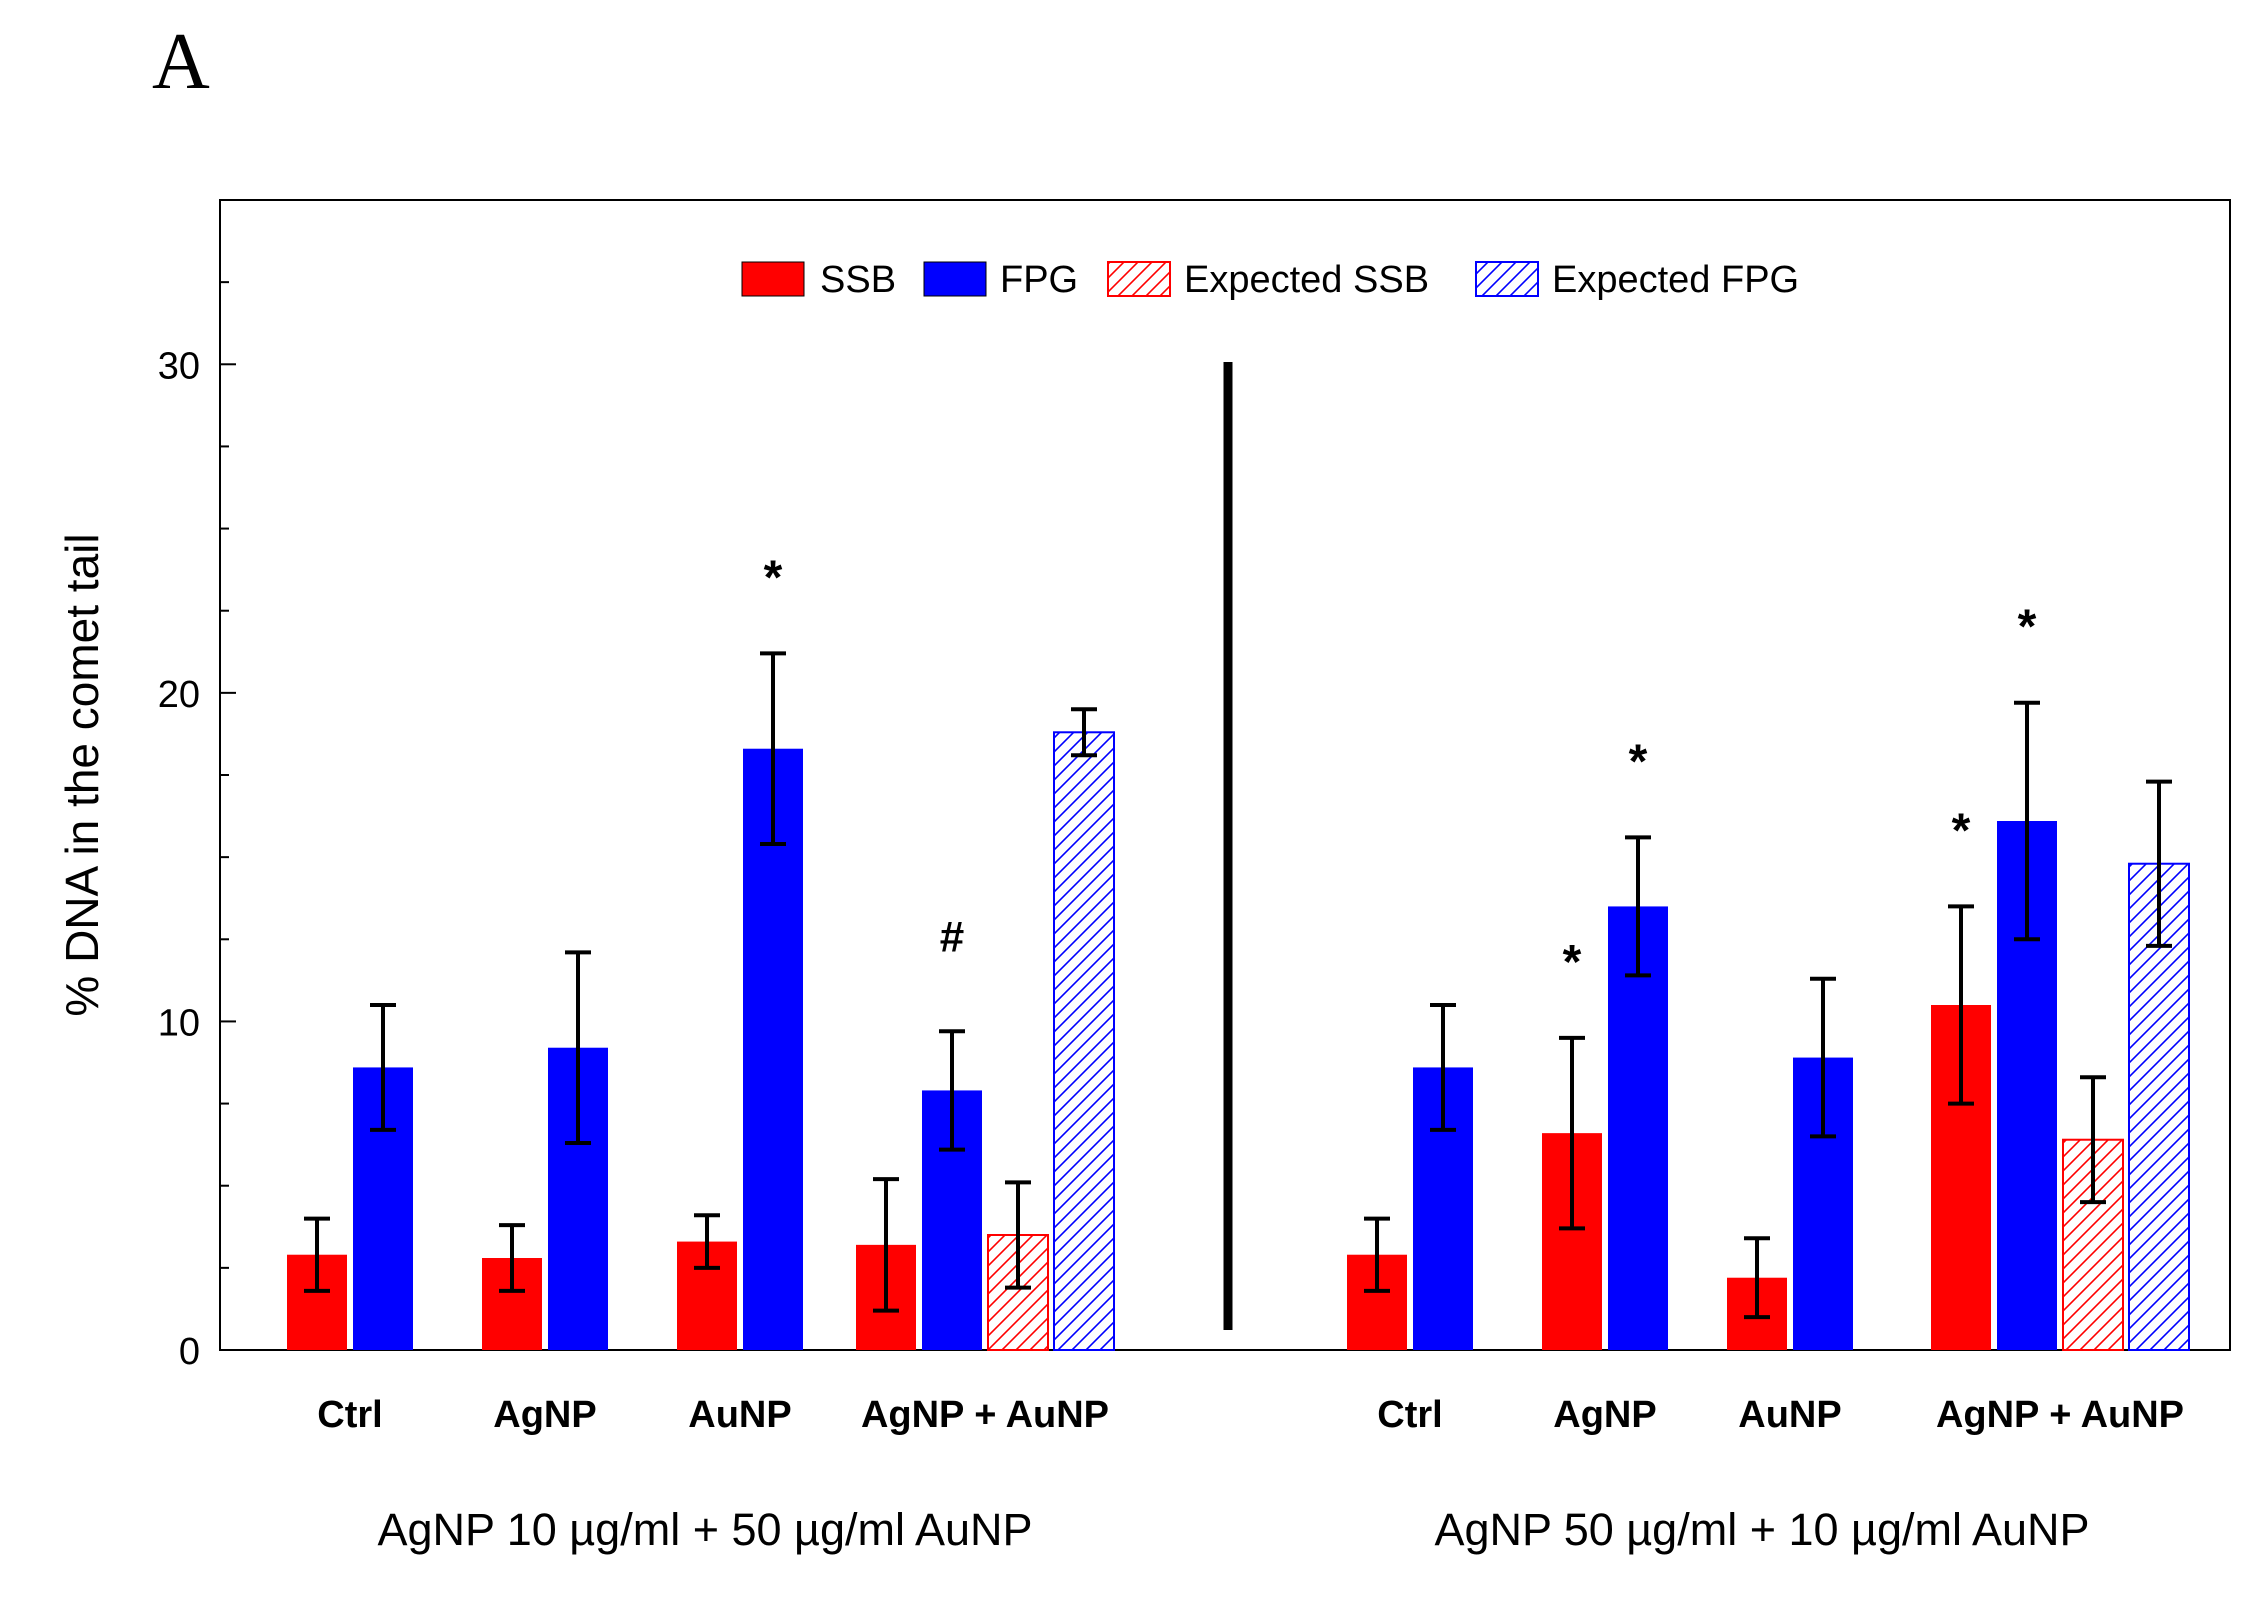  What do you see at coordinates (179, 366) in the screenshot?
I see `y-tick-label: 30` at bounding box center [179, 366].